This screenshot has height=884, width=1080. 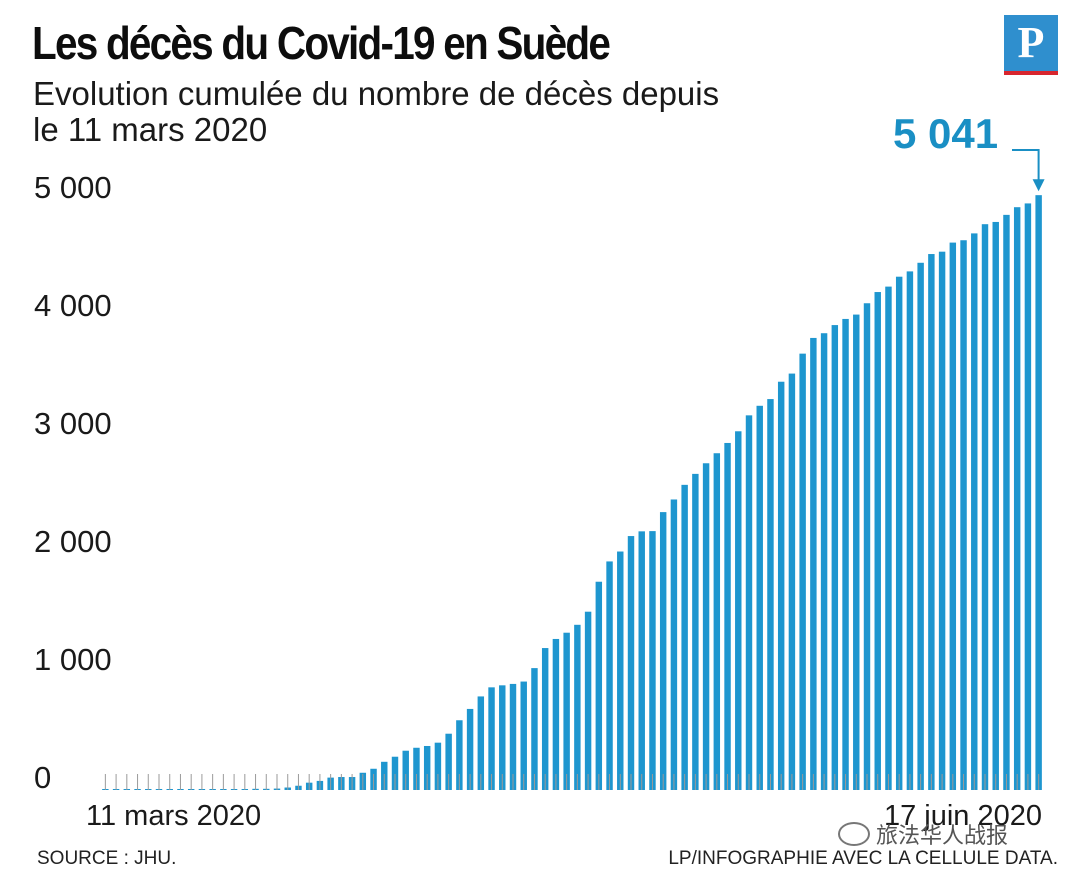 I want to click on source-note: SOURCE : JHU., so click(x=107, y=858).